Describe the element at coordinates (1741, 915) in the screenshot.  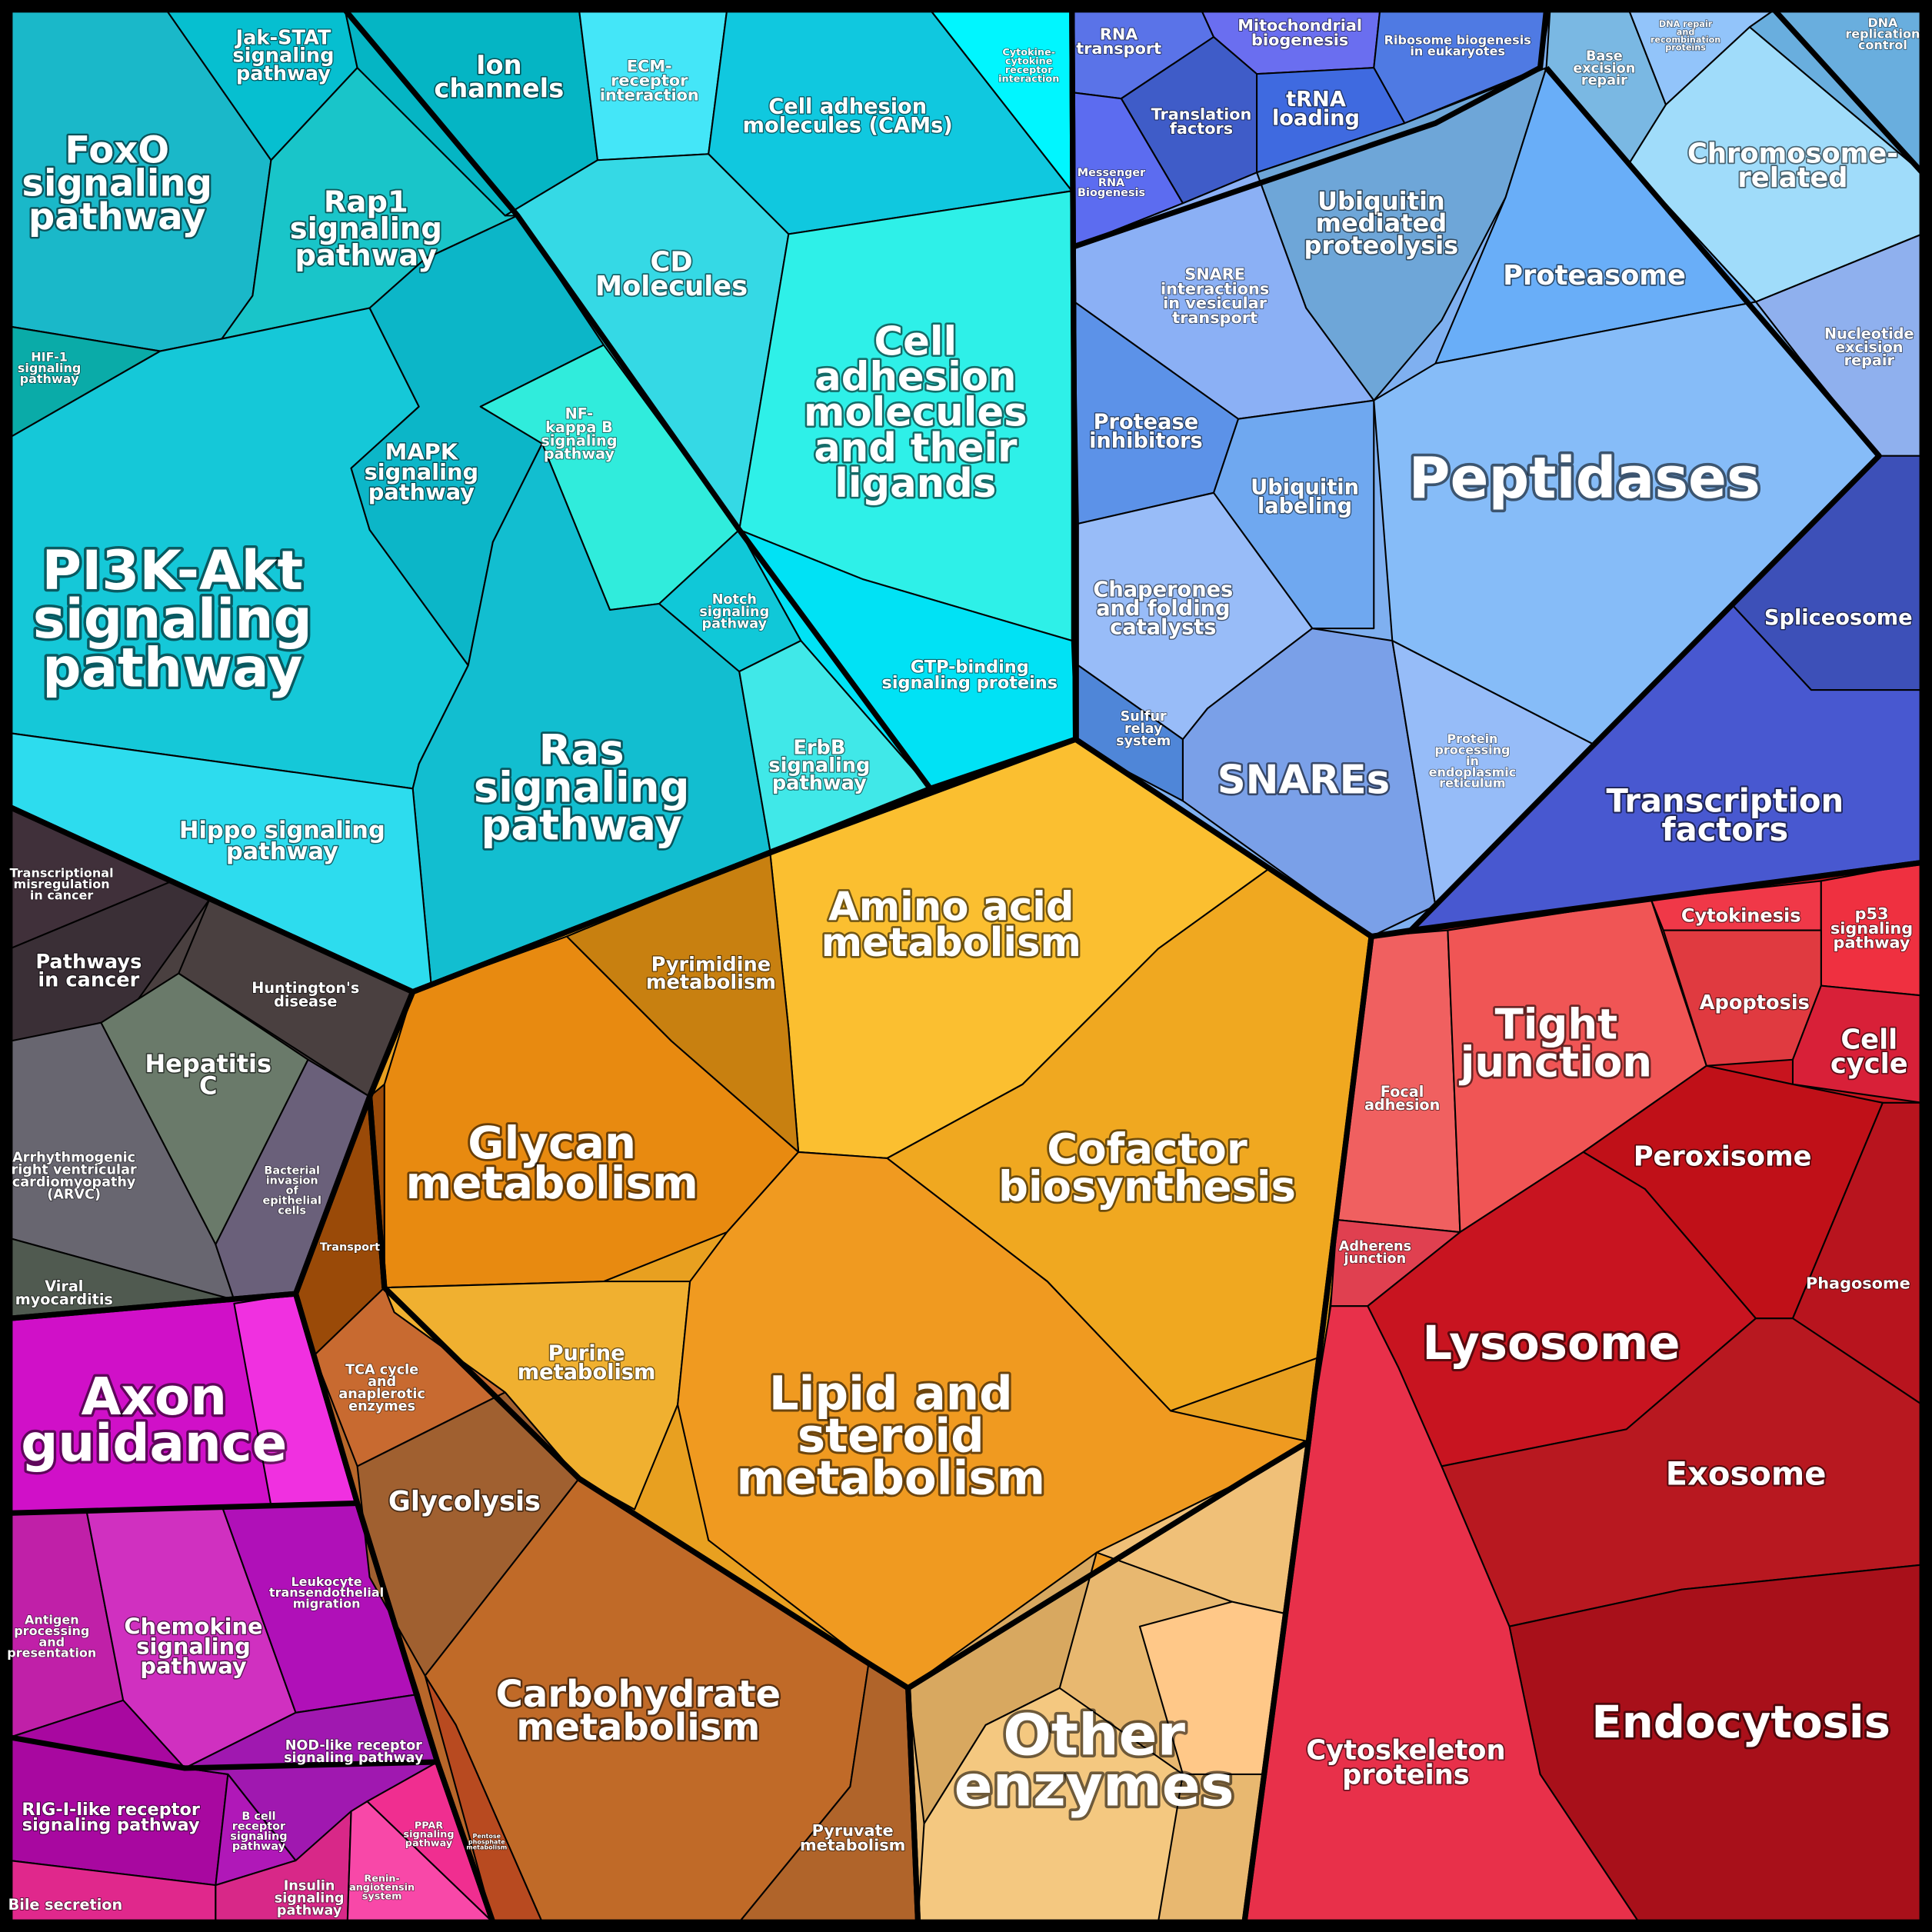
I see `label-cytokinesis: Cytokinesis` at that location.